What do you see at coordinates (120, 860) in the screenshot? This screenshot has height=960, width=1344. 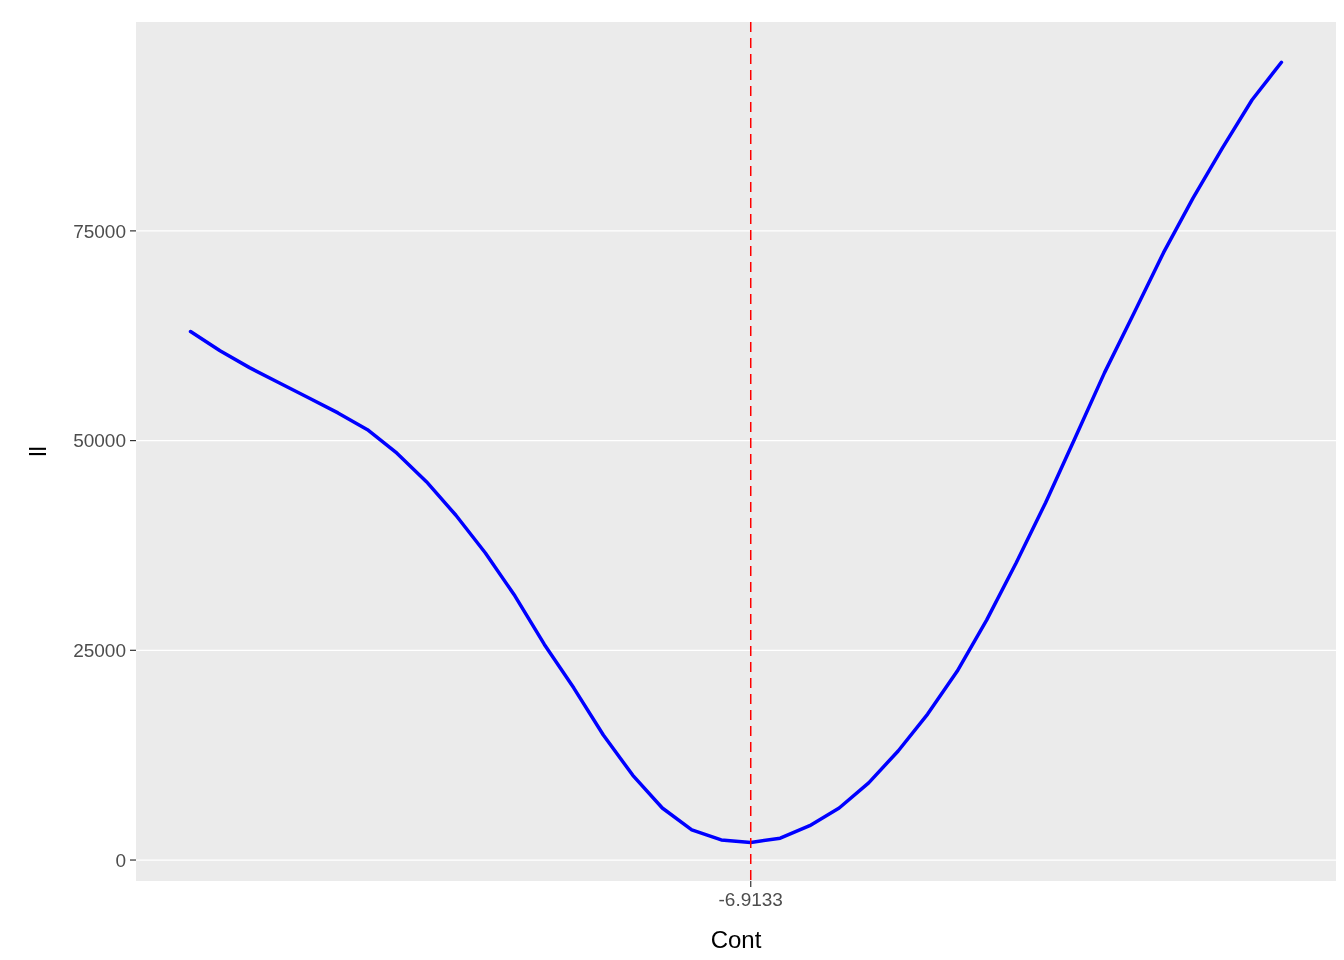 I see `y-tick-label: 0` at bounding box center [120, 860].